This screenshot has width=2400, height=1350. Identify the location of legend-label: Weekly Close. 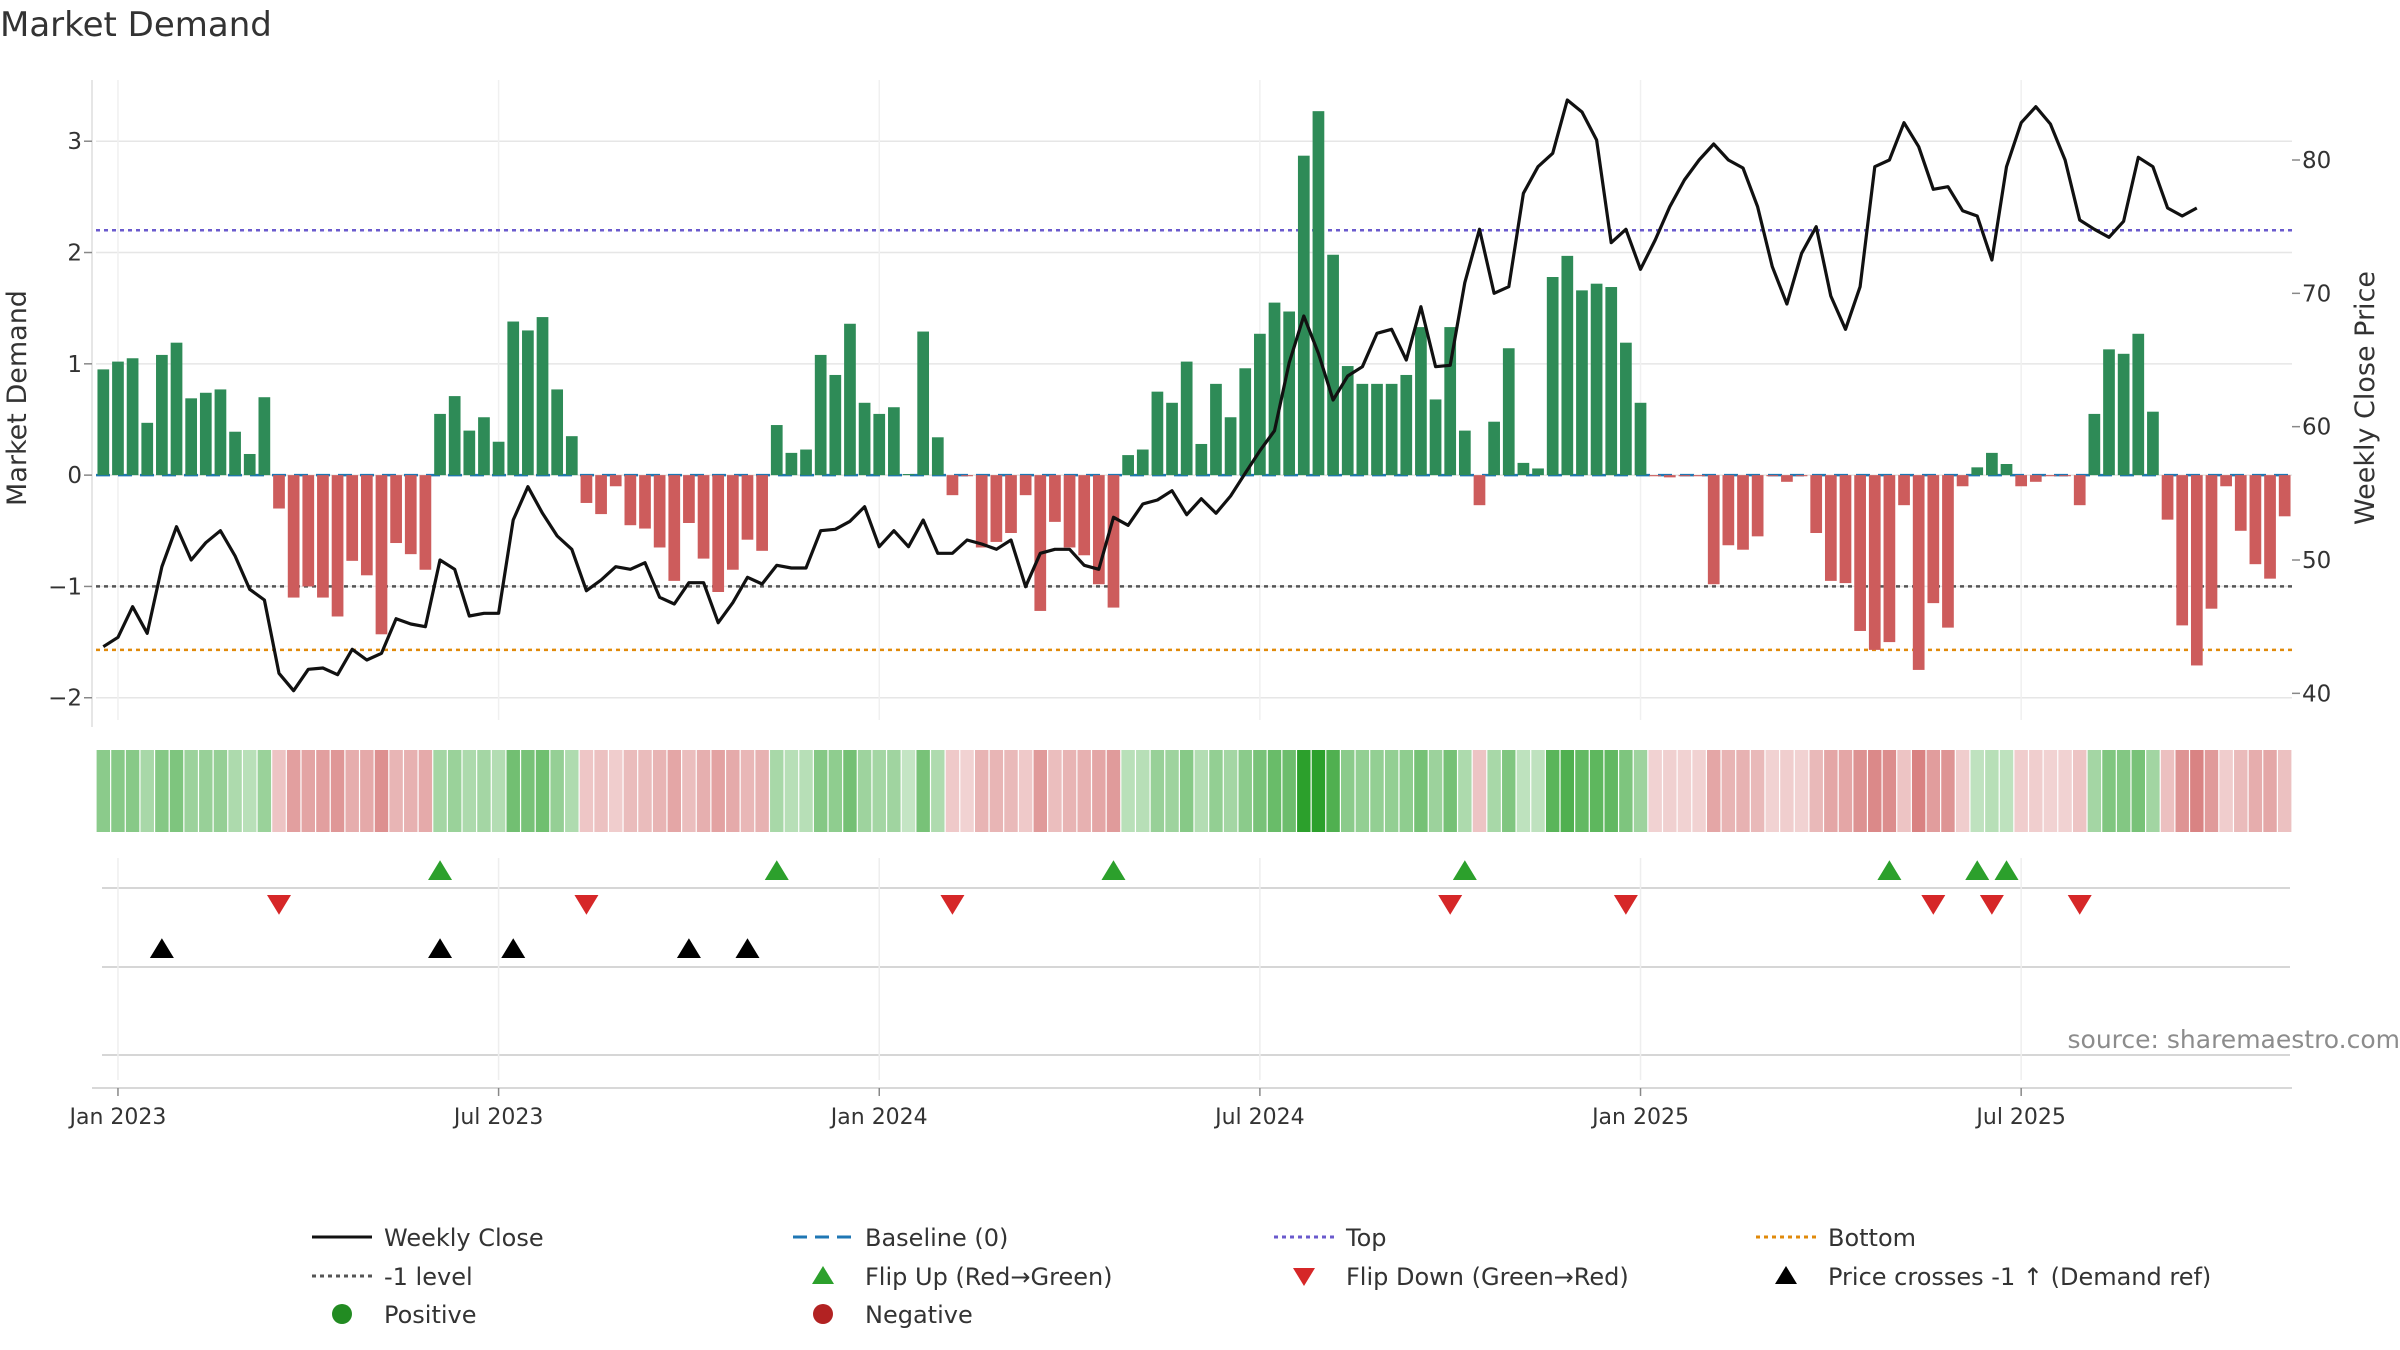
(464, 1238).